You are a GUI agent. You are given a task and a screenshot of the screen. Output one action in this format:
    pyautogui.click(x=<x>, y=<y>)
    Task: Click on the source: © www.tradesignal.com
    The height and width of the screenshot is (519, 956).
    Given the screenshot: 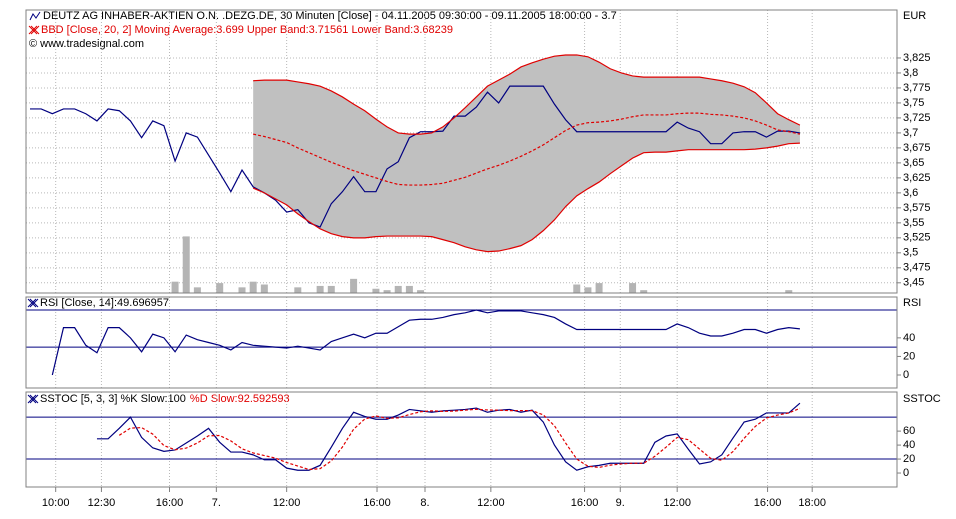 What is the action you would take?
    pyautogui.click(x=86, y=44)
    